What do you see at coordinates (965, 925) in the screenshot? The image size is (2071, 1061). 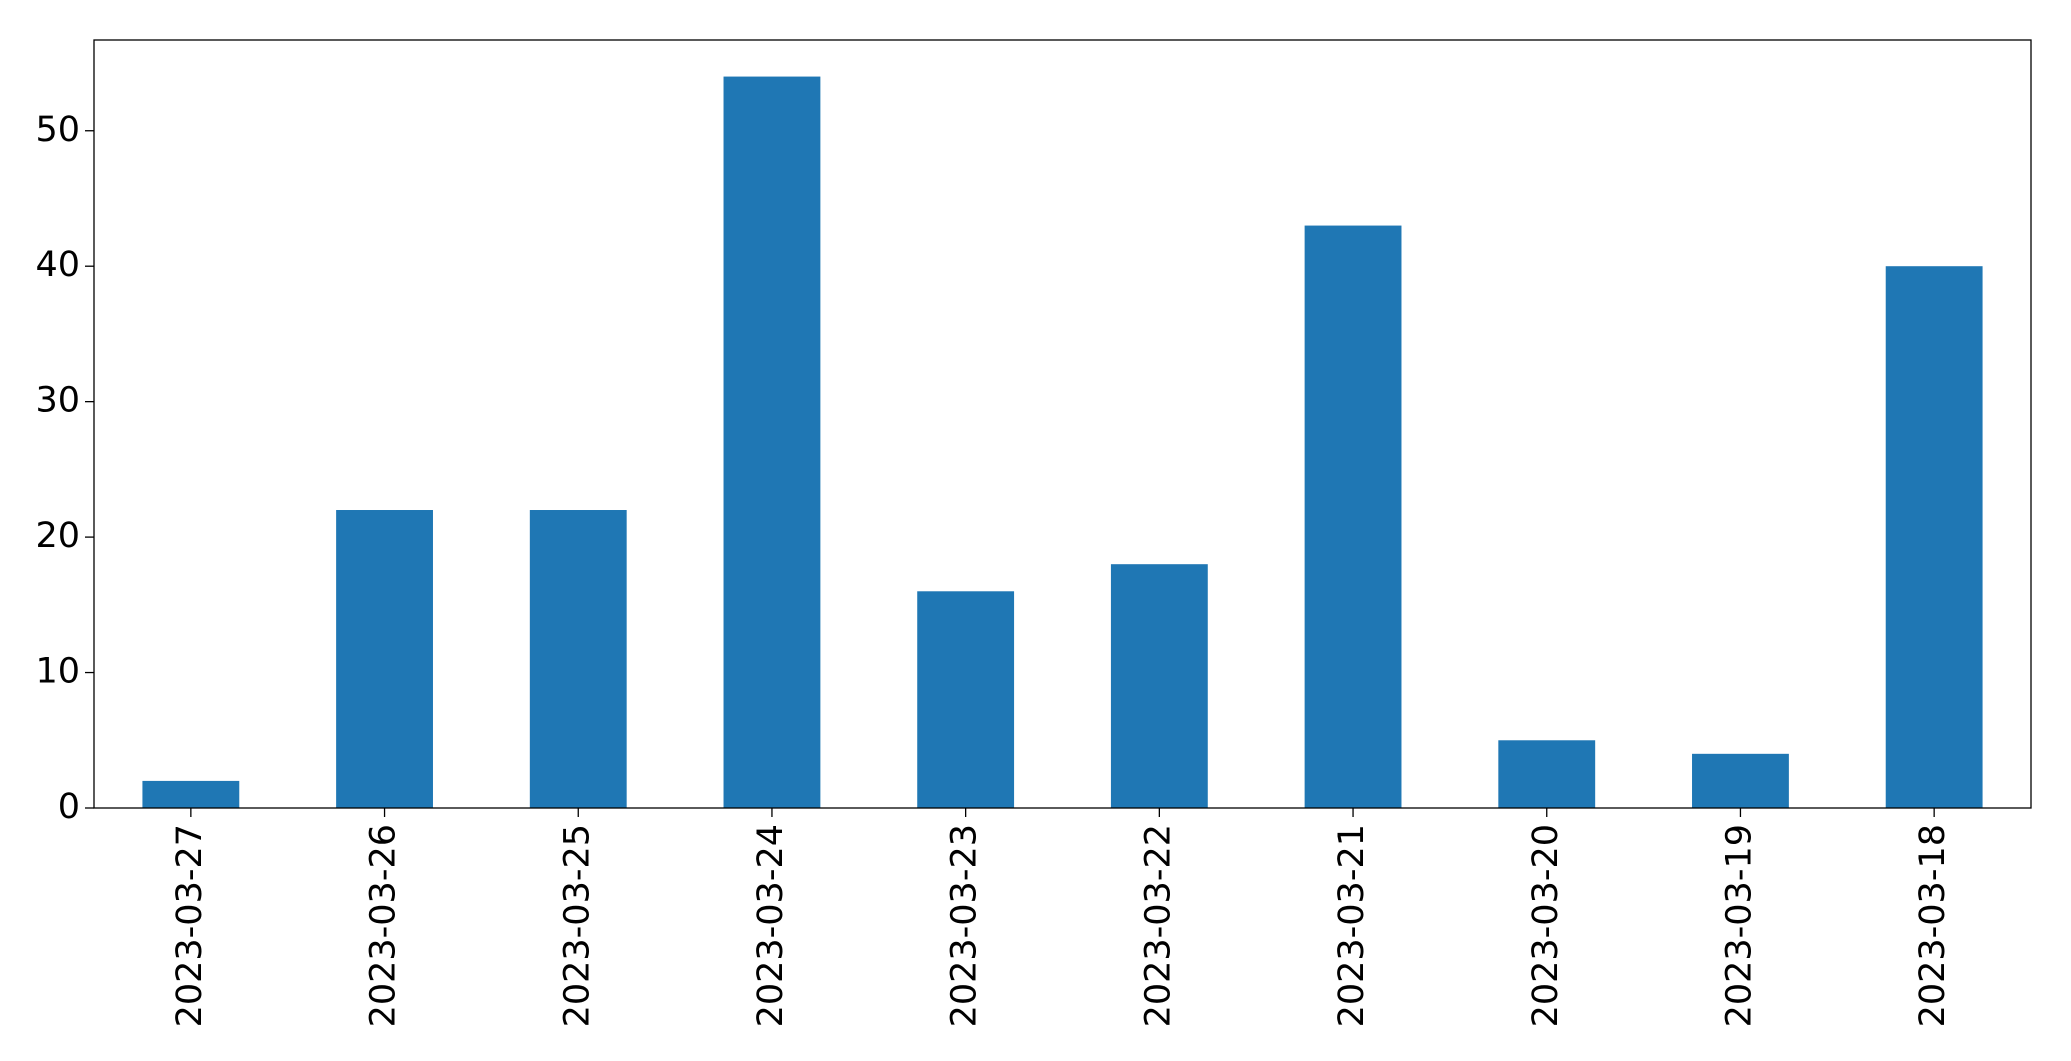 I see `x-tick-label: 2023-03-23` at bounding box center [965, 925].